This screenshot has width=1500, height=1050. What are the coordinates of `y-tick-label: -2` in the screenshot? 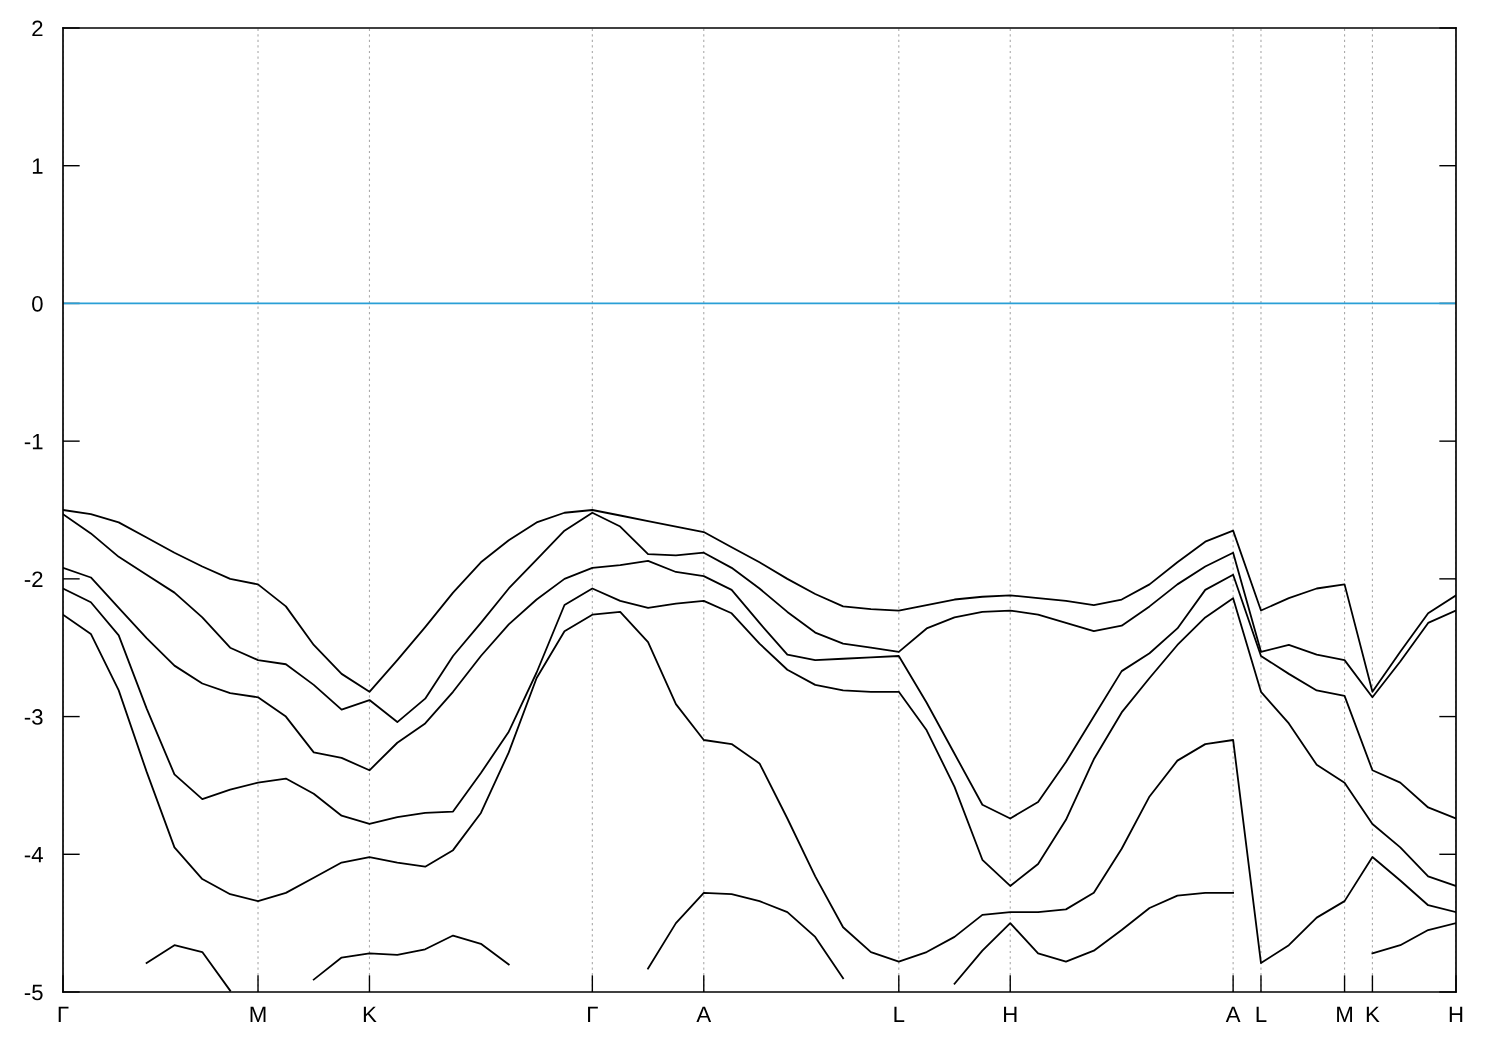 It's located at (33, 579).